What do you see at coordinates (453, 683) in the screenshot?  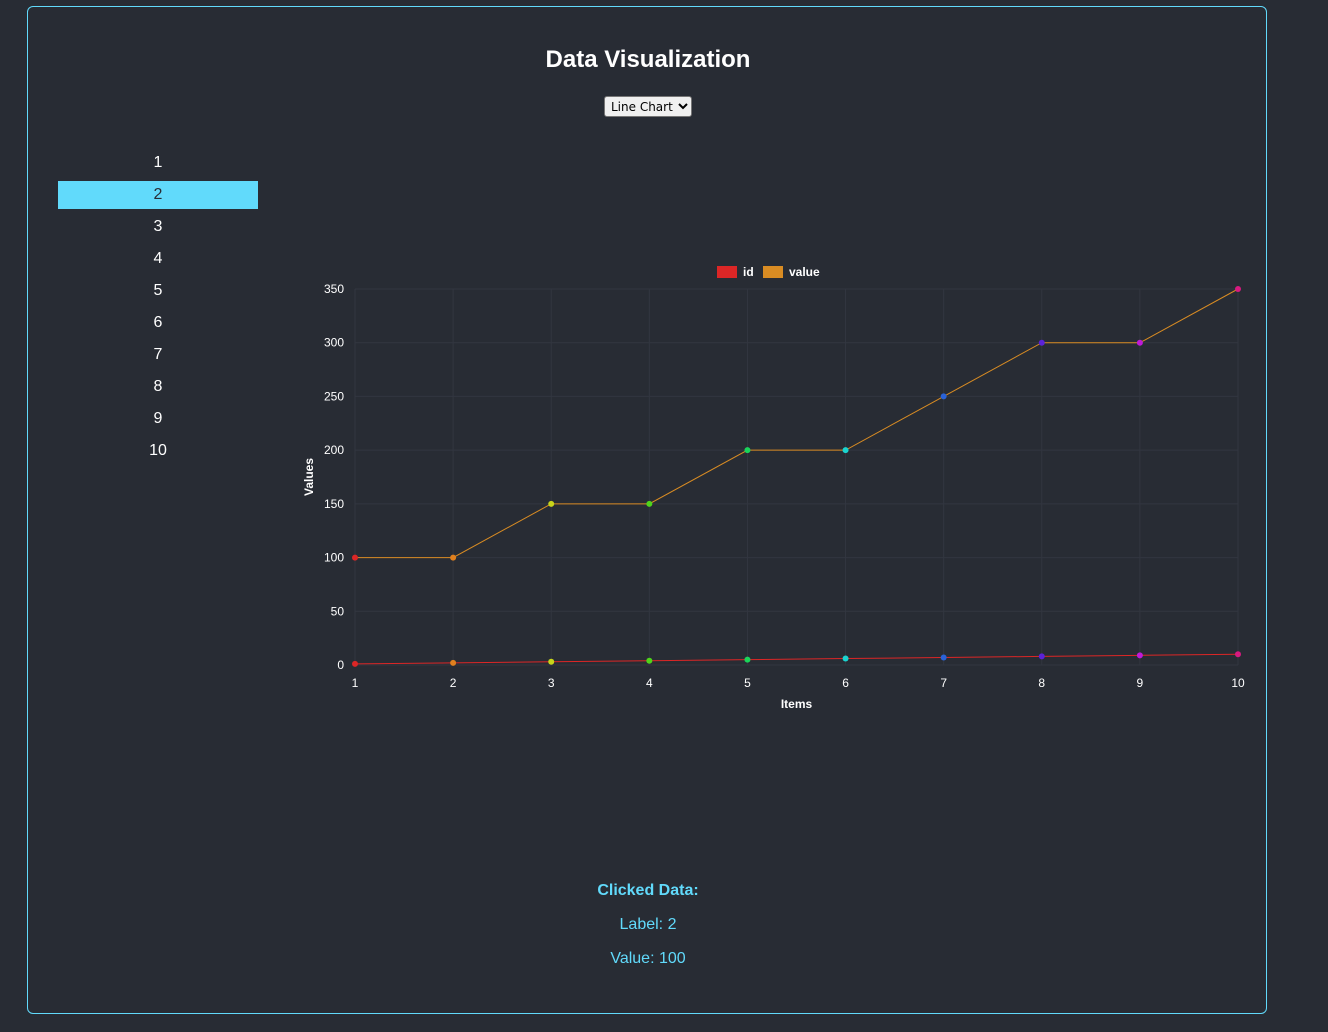 I see `x-tick-label: 2` at bounding box center [453, 683].